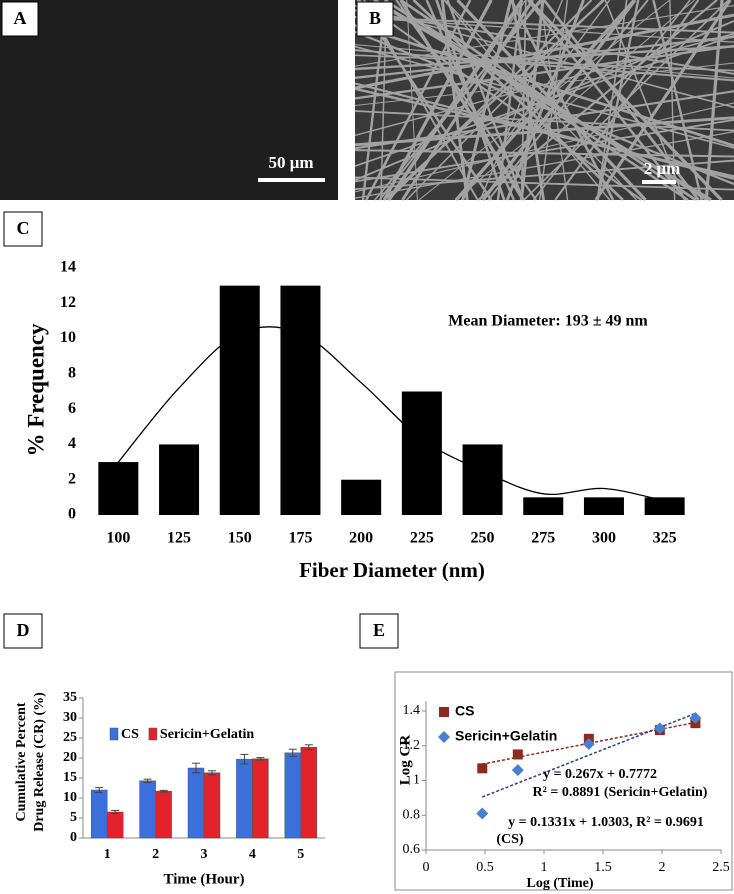 The image size is (734, 894). Describe the element at coordinates (361, 538) in the screenshot. I see `x-tick-label: 200` at that location.